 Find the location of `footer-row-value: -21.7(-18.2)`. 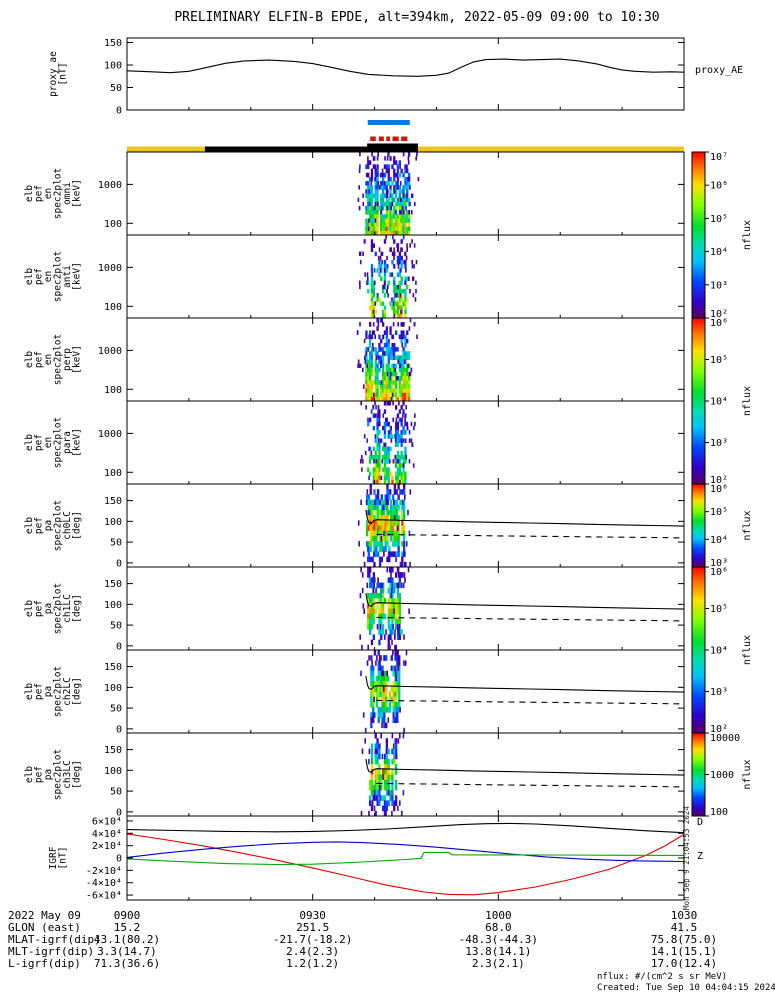

footer-row-value: -21.7(-18.2) is located at coordinates (312, 939).